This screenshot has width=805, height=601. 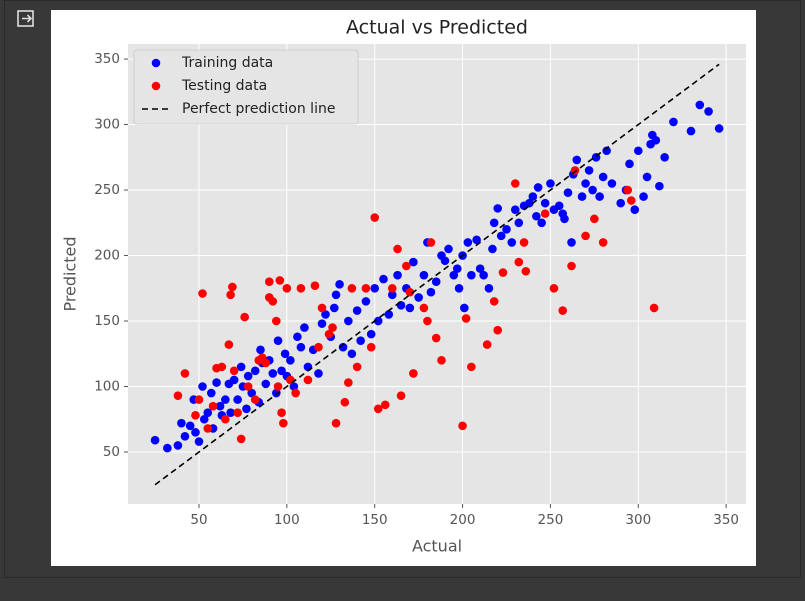 I want to click on y-tick-label: 300, so click(x=107, y=125).